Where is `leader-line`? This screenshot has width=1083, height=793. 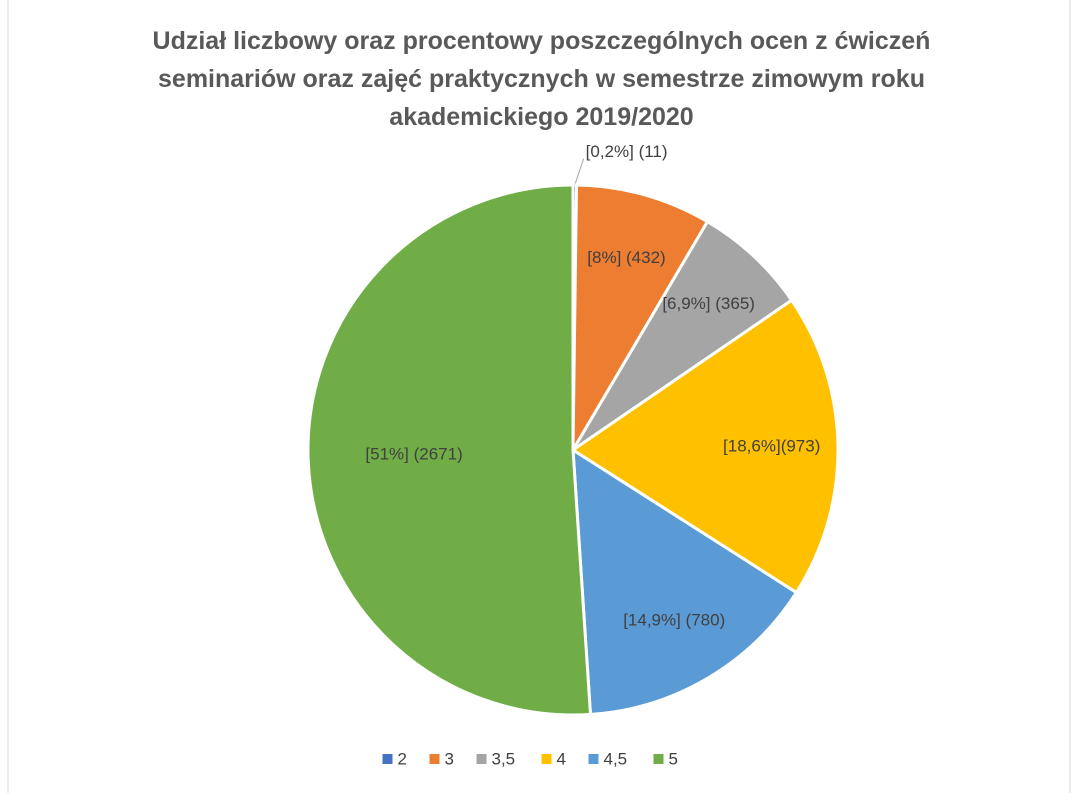
leader-line is located at coordinates (579, 172).